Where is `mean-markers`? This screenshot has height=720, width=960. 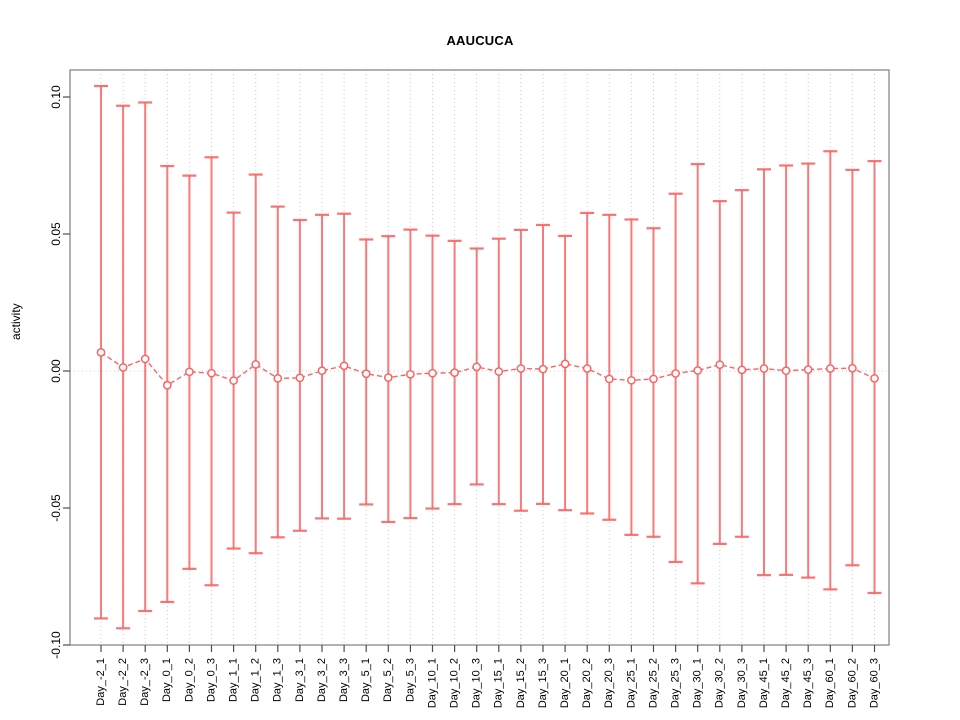 mean-markers is located at coordinates (487, 369).